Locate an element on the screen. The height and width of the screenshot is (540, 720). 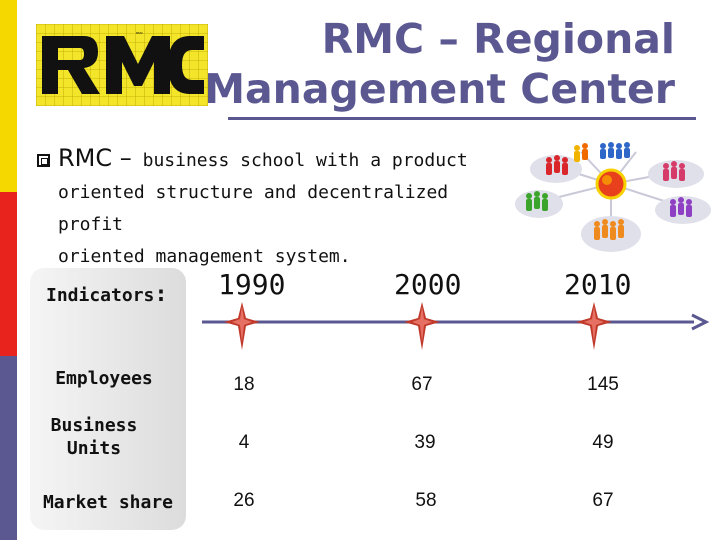
row-label-employees: Employees is located at coordinates (104, 378).